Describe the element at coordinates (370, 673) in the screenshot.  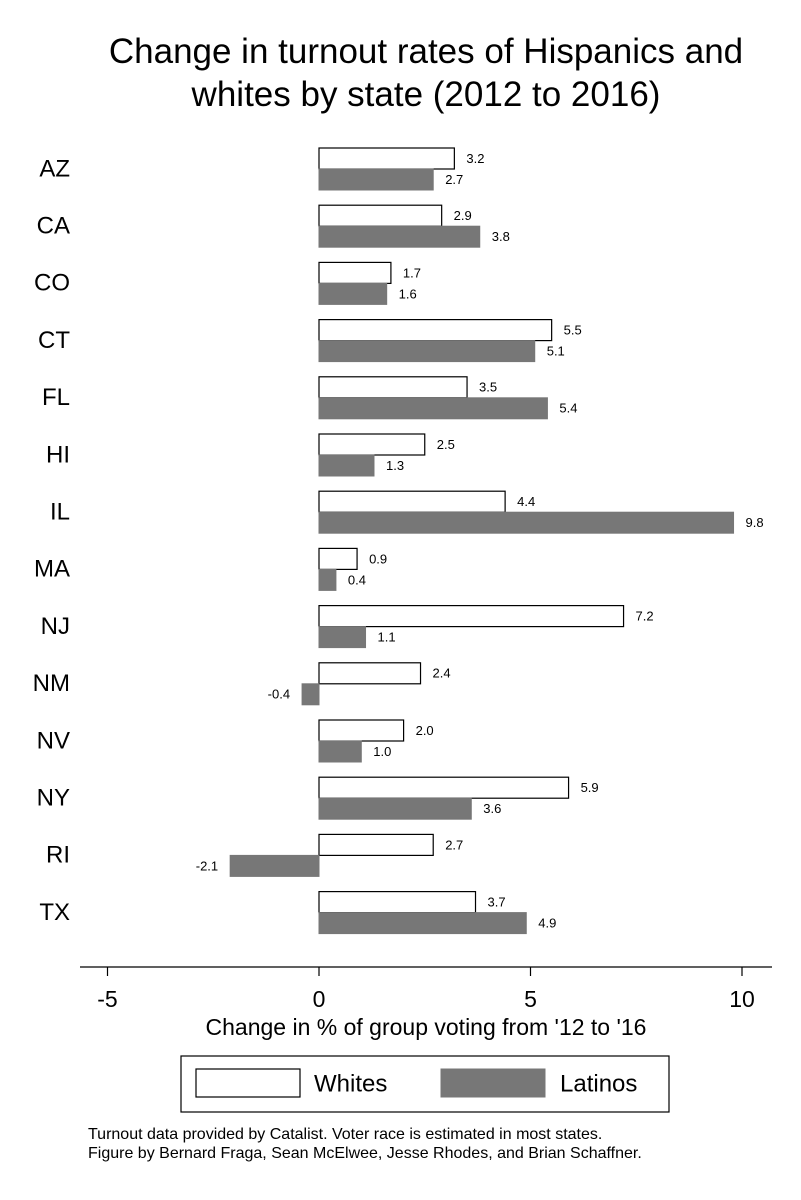
I see `bar-whites-nm` at that location.